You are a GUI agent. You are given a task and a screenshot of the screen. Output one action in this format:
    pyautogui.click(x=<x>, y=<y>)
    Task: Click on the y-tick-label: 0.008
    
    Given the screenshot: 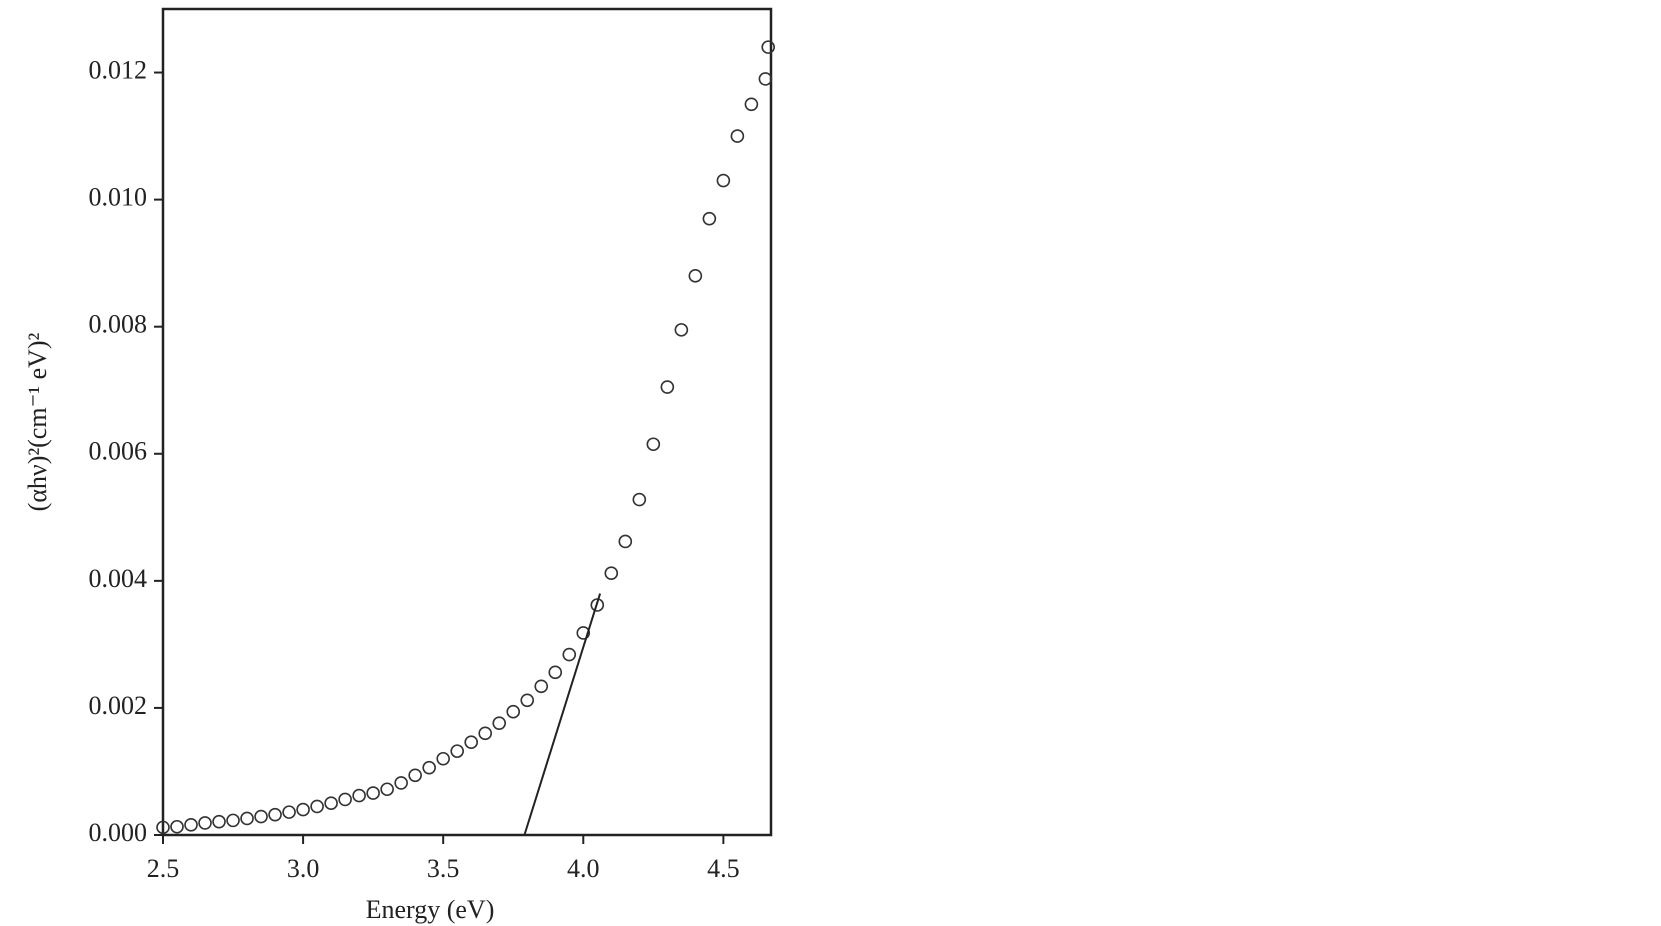 What is the action you would take?
    pyautogui.click(x=118, y=324)
    